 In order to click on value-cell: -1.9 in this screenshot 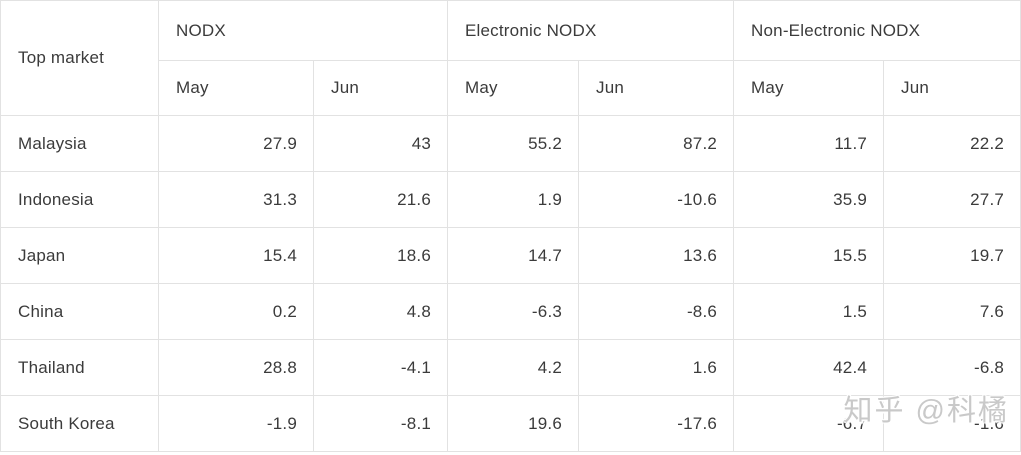, I will do `click(236, 423)`.